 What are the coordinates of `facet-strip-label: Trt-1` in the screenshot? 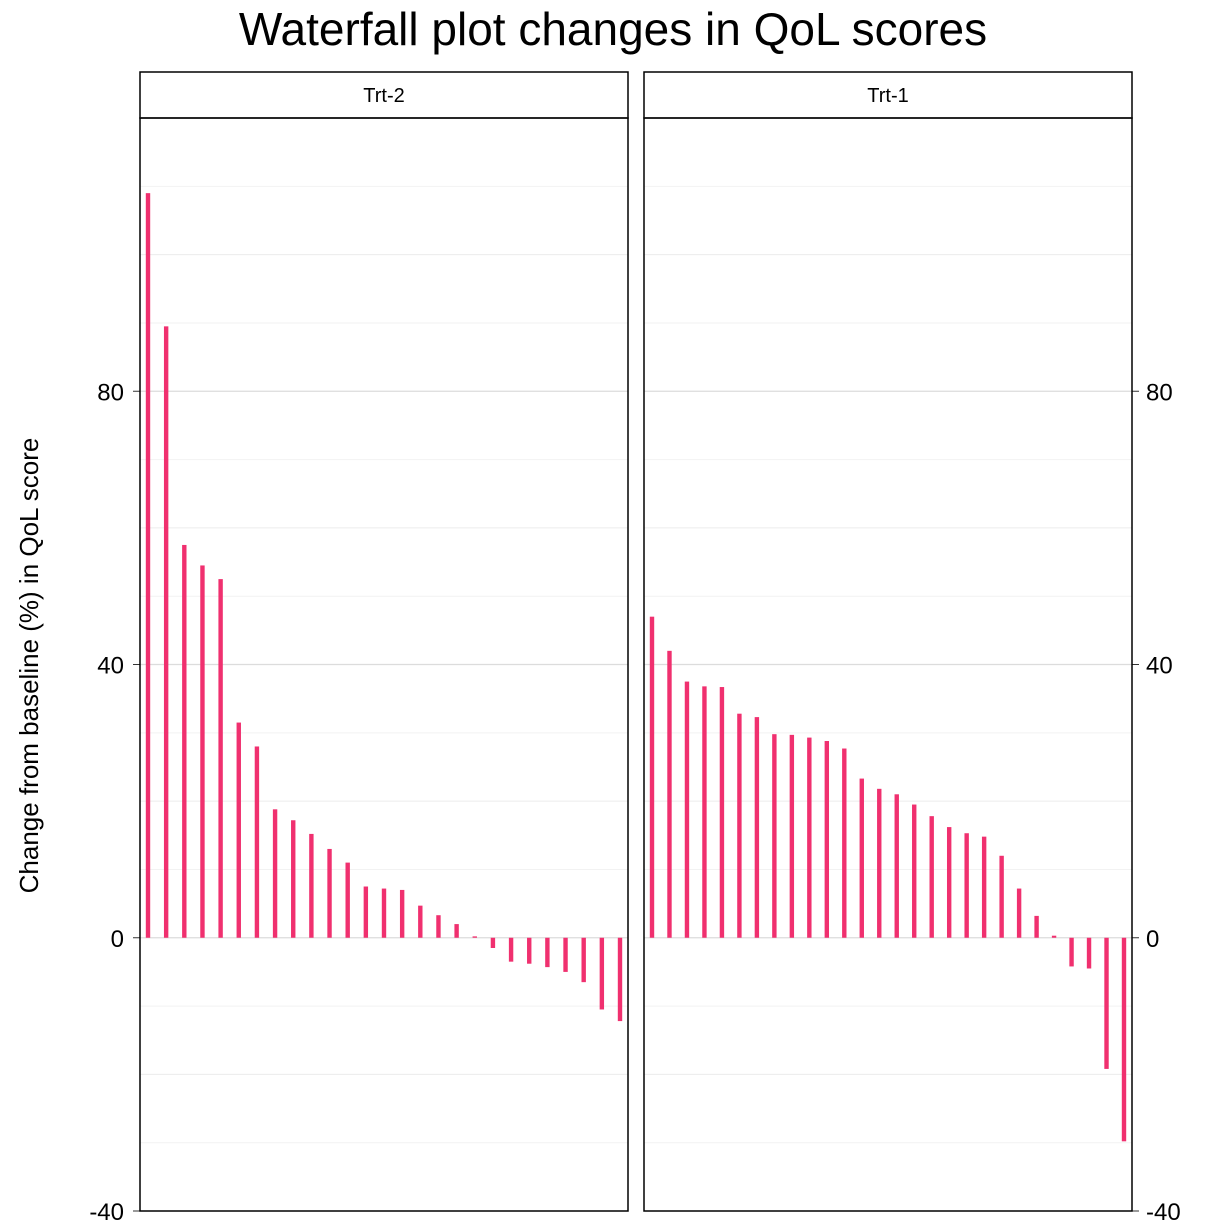 It's located at (887, 96).